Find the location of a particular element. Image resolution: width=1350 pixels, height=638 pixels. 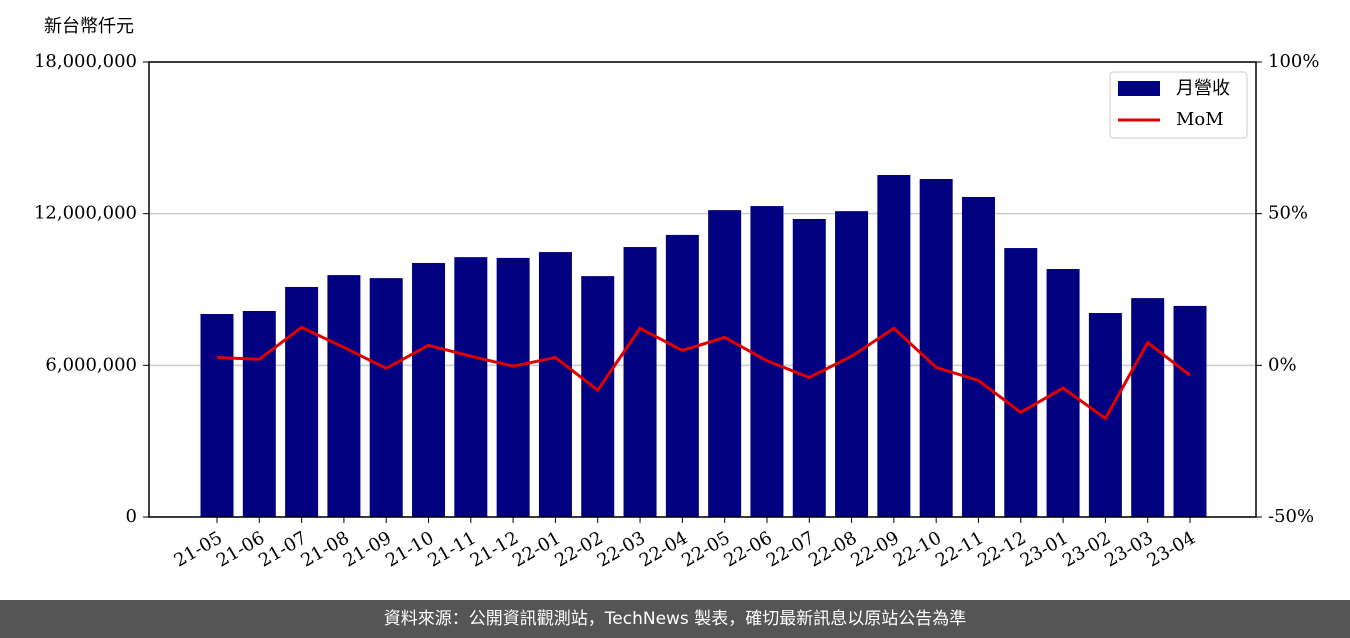

legend-swatch is located at coordinates (1139, 88).